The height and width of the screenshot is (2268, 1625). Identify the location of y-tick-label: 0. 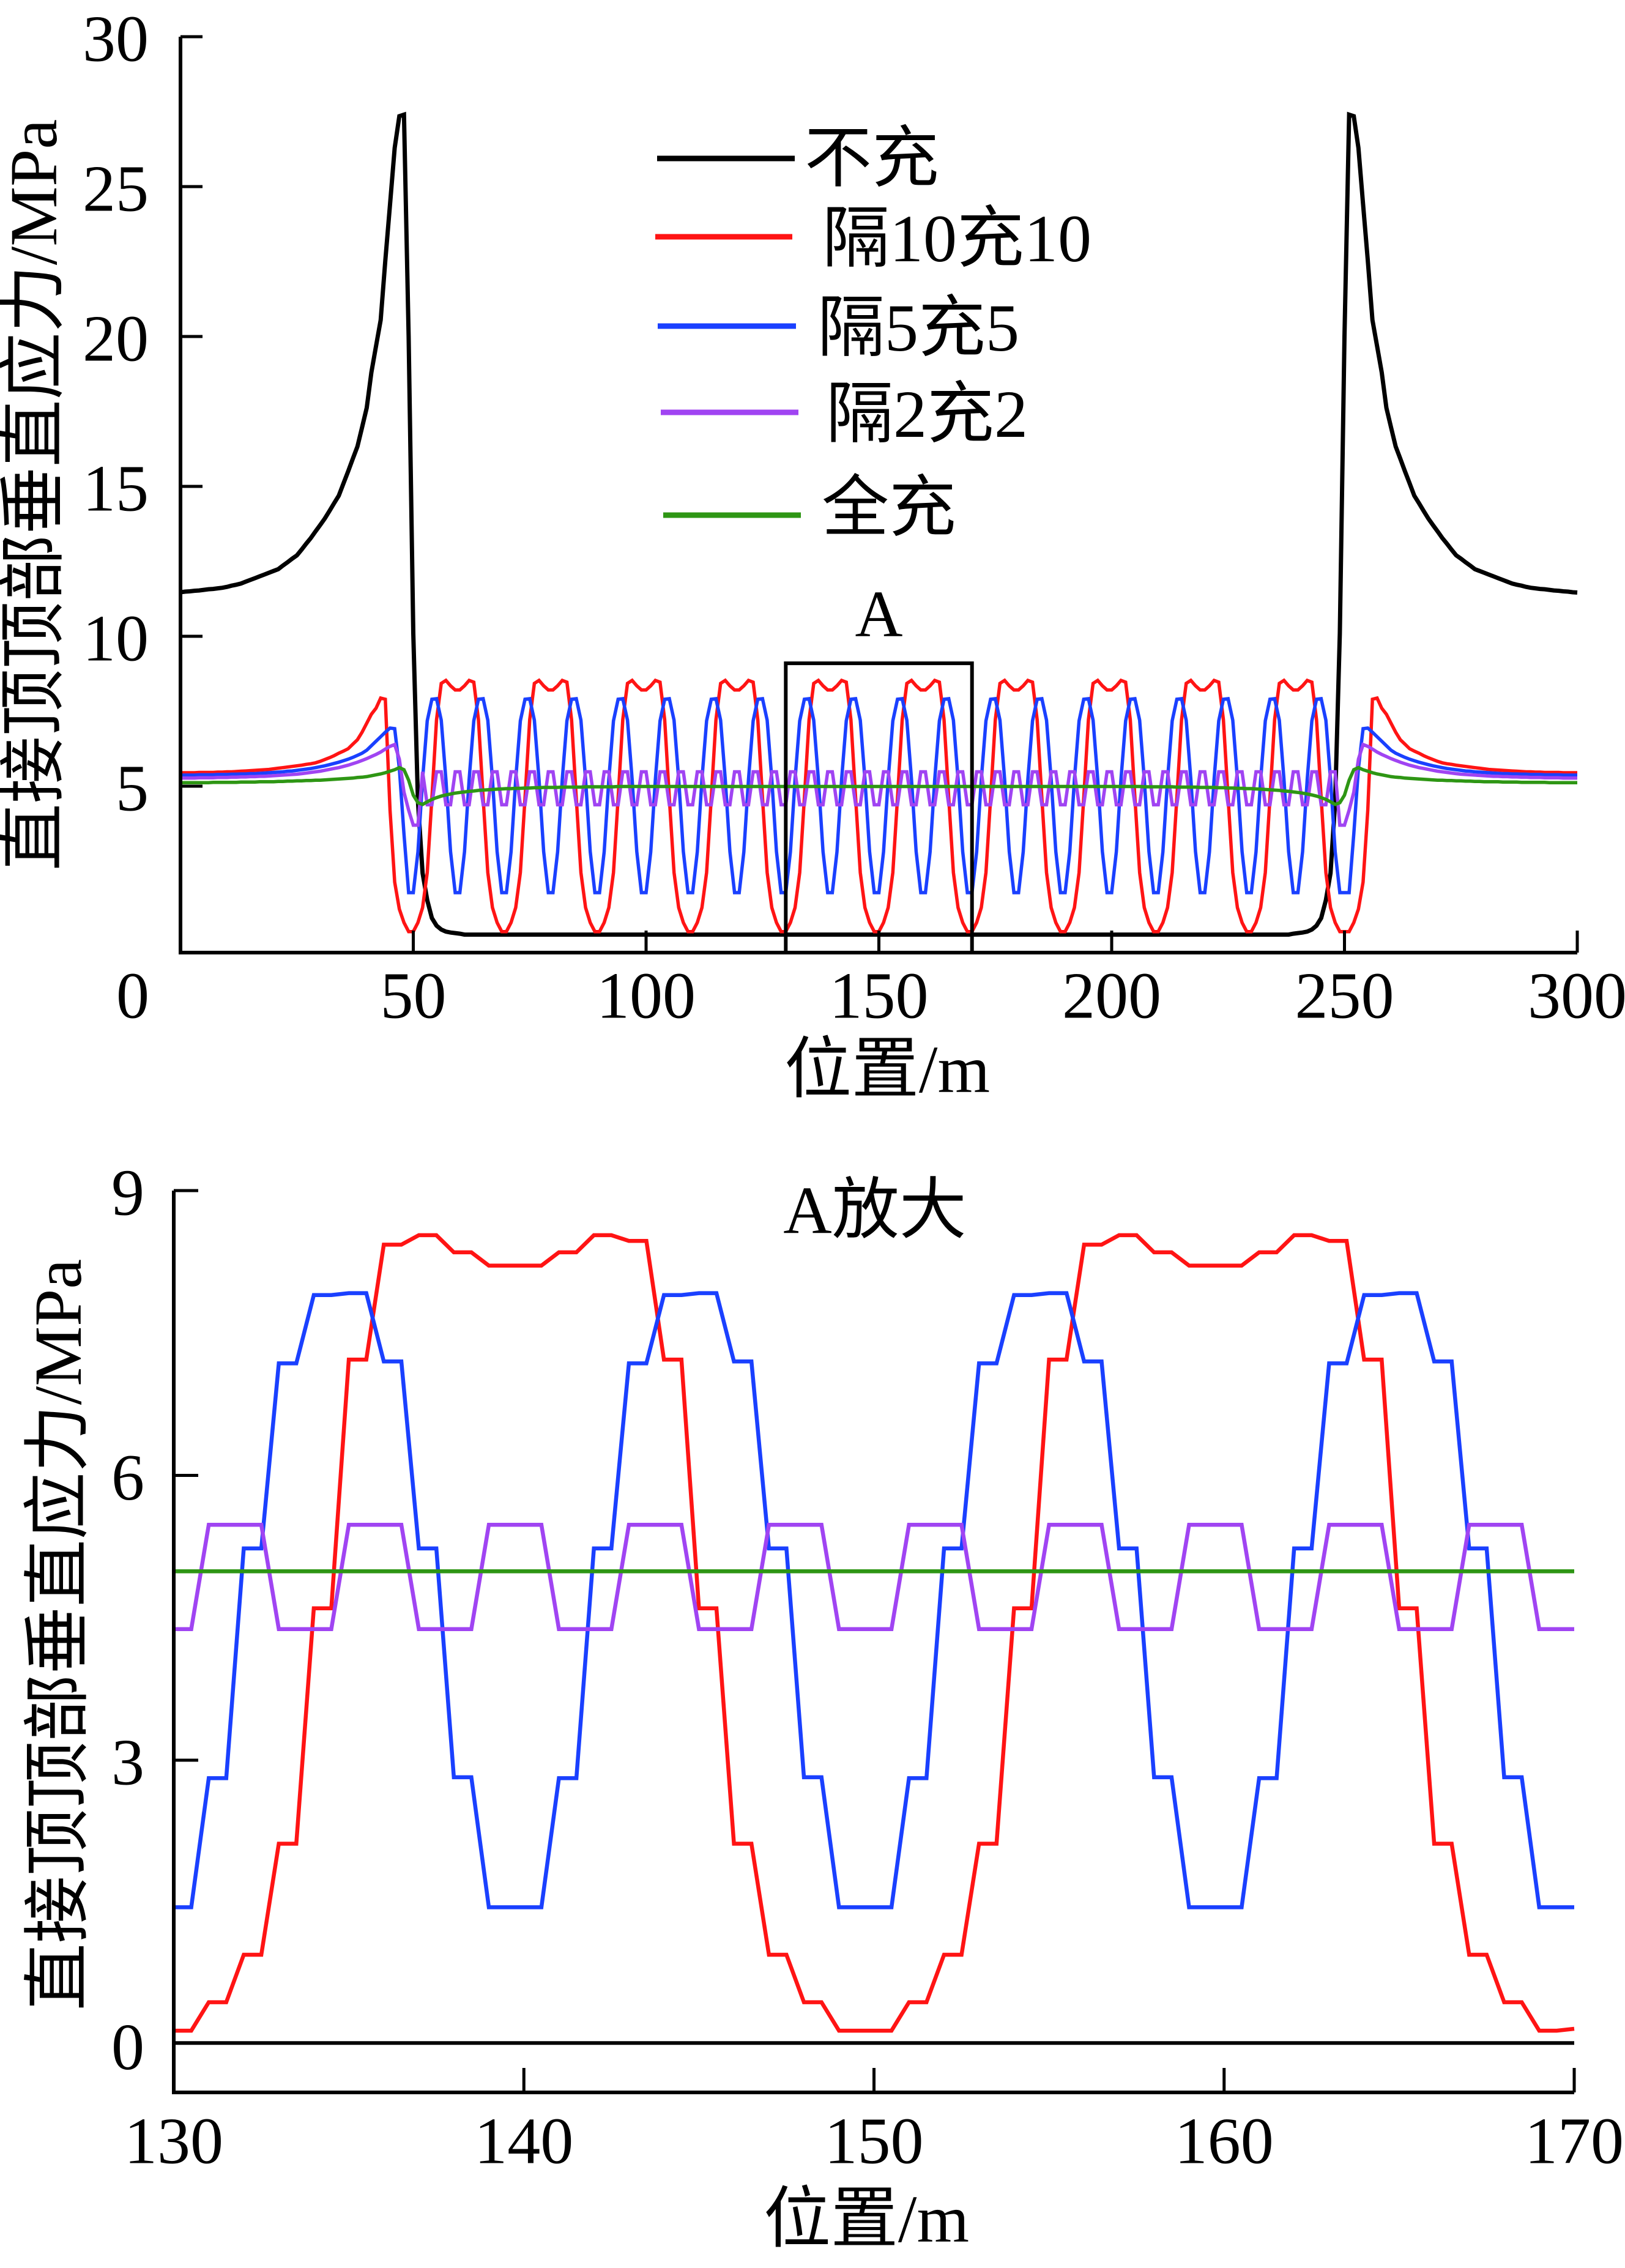
(127, 2048).